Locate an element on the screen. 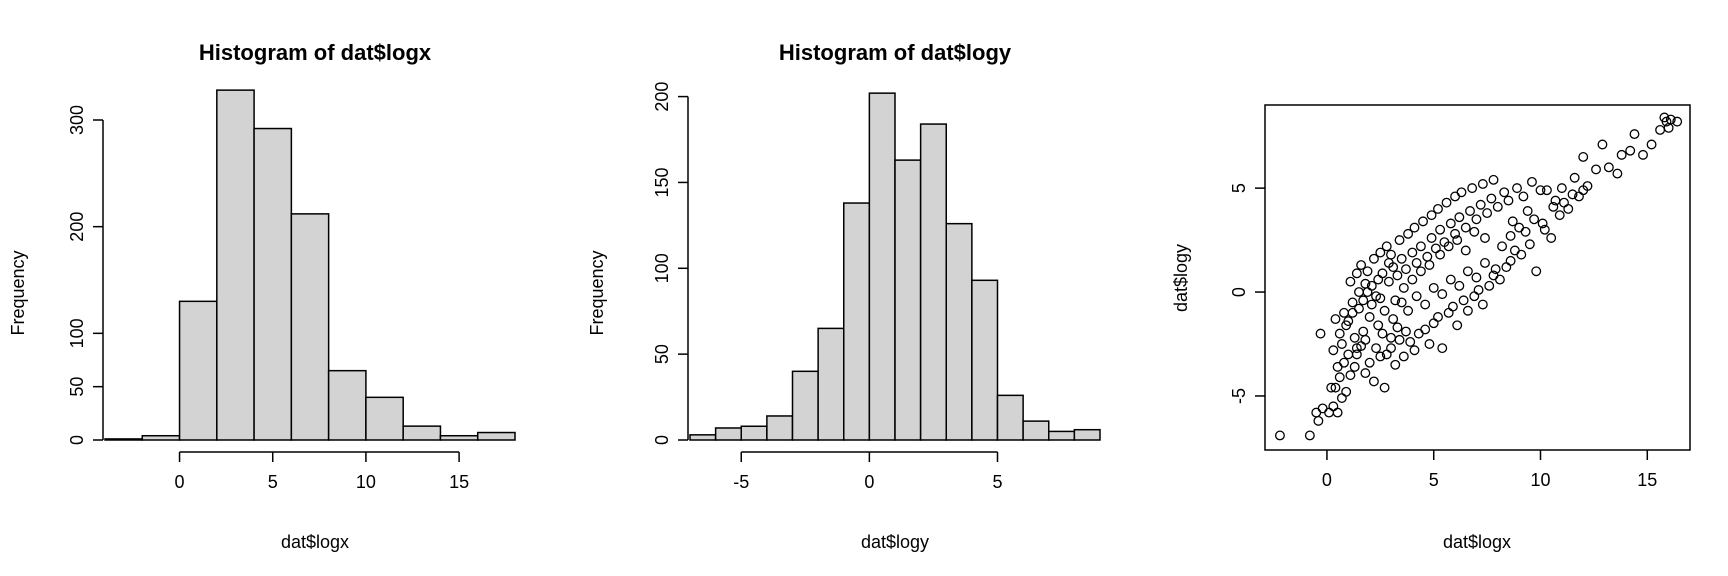 The height and width of the screenshot is (576, 1728). x-tick-label: 15 is located at coordinates (459, 482).